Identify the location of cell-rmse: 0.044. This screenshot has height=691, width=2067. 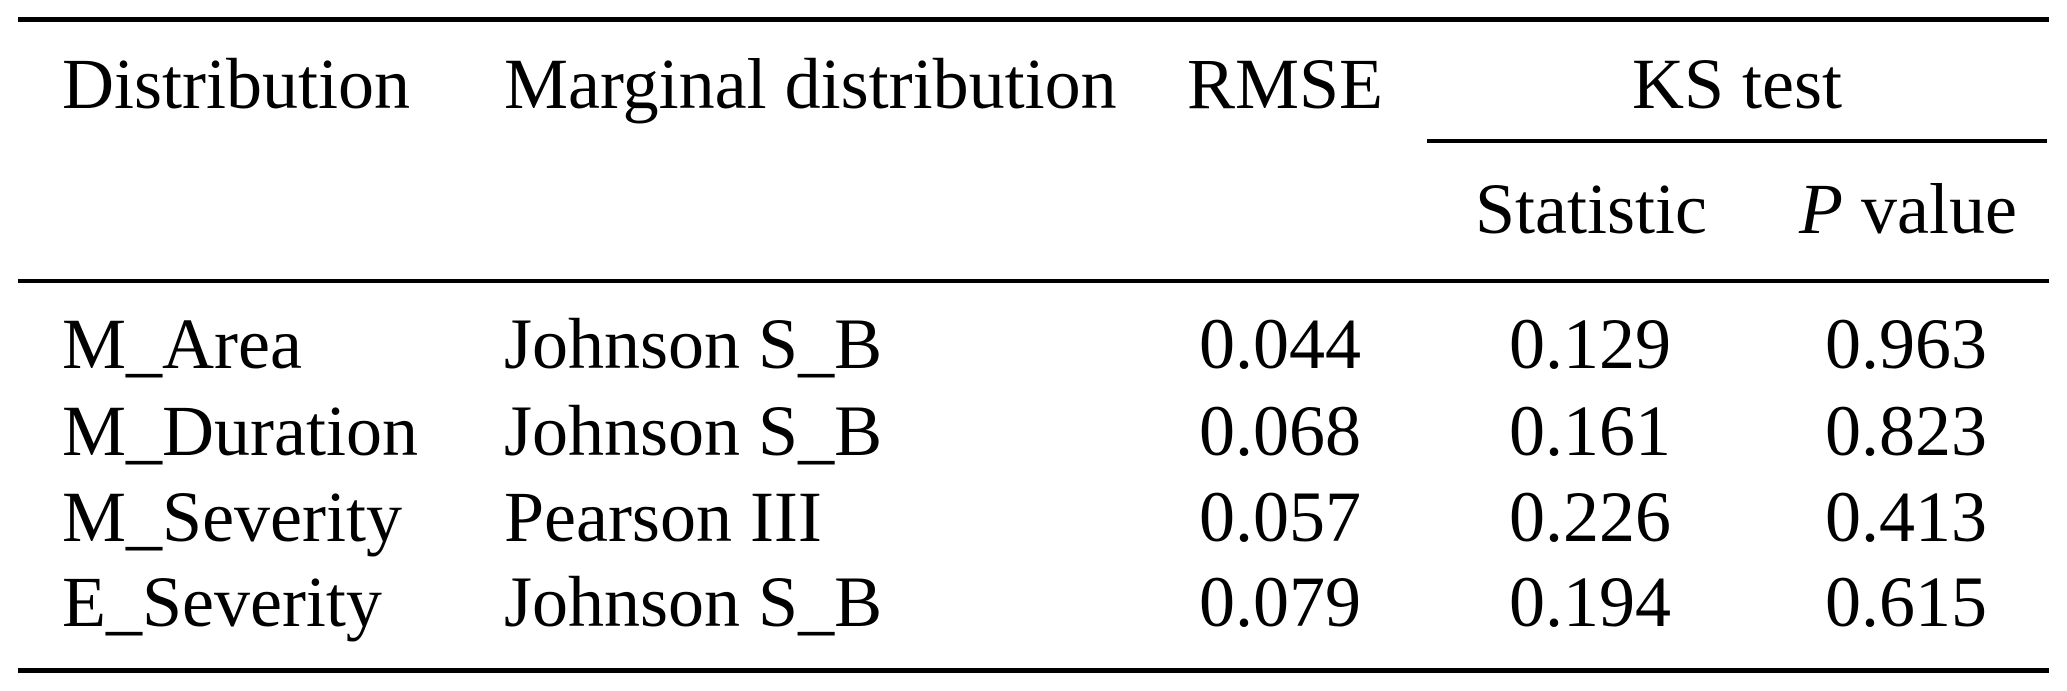
(1280, 344).